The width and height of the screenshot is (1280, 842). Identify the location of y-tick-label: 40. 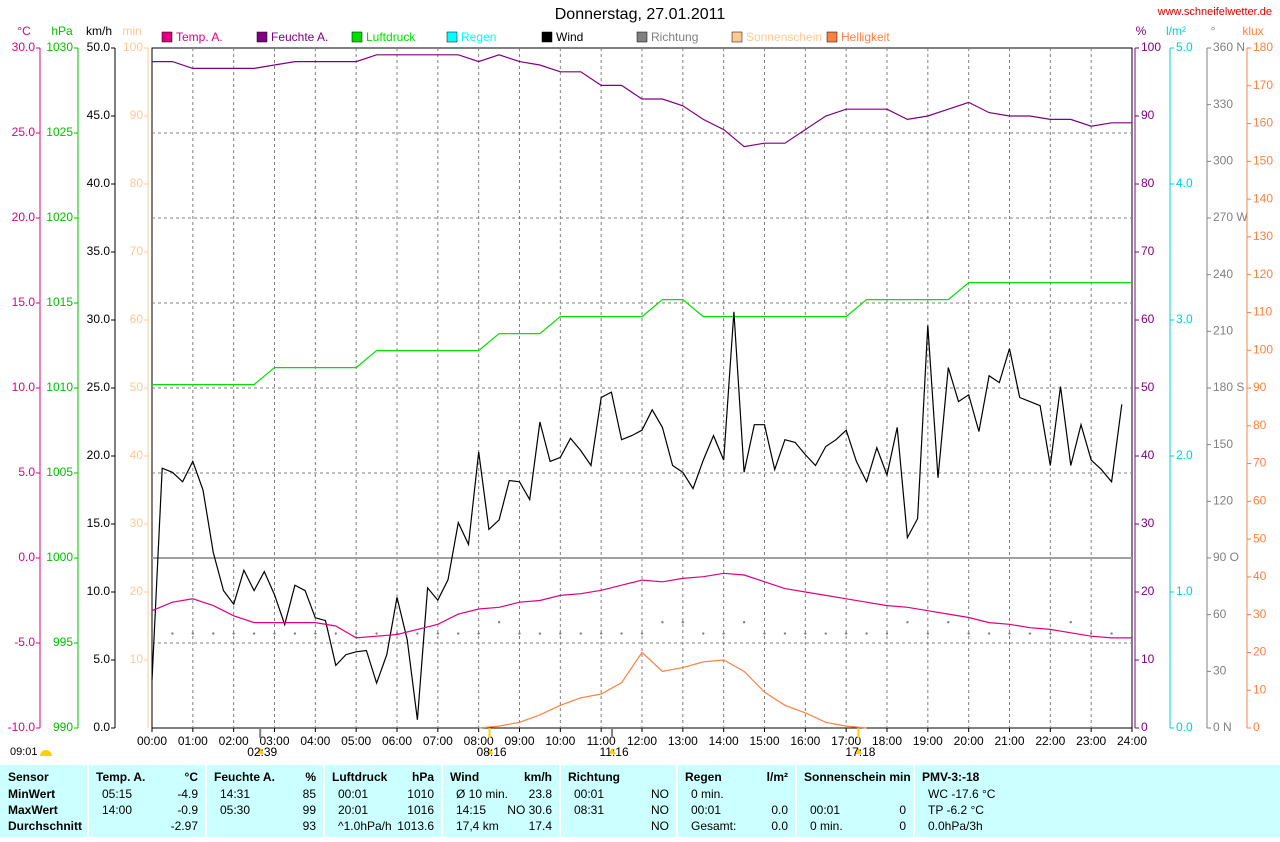
(1148, 455).